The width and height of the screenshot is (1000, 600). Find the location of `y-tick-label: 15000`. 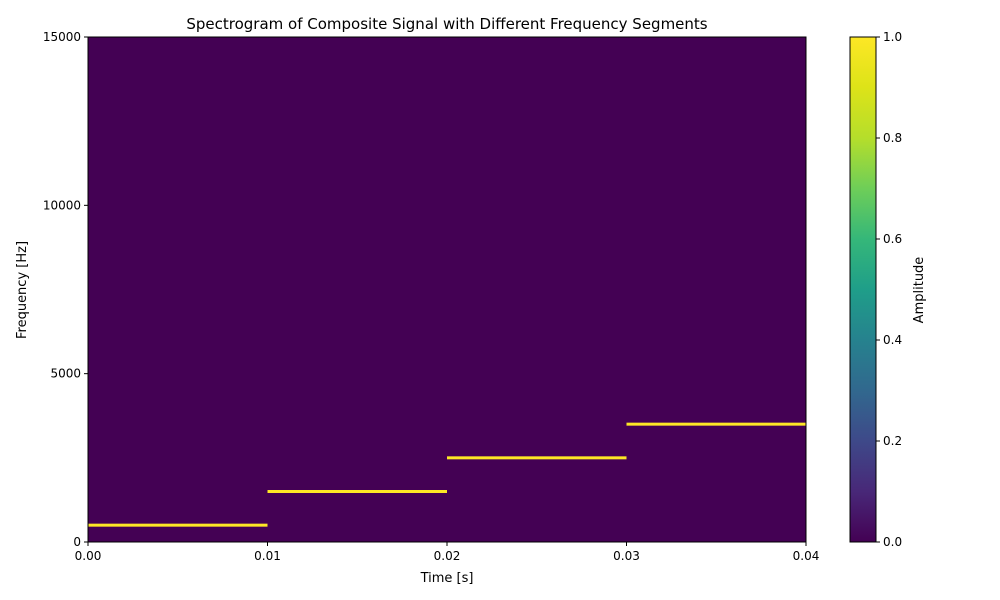

y-tick-label: 15000 is located at coordinates (62, 37).